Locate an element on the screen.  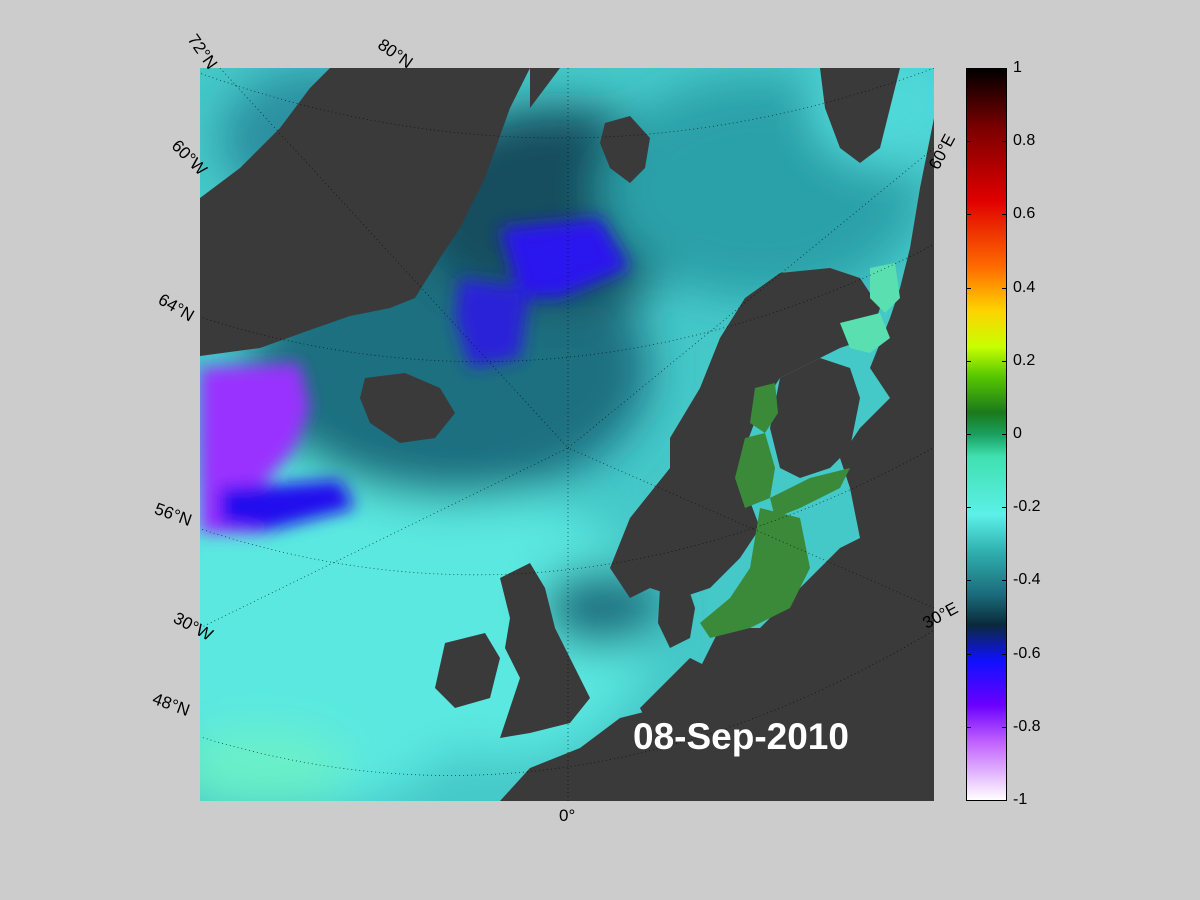
lon-label-0: 0° is located at coordinates (567, 815).